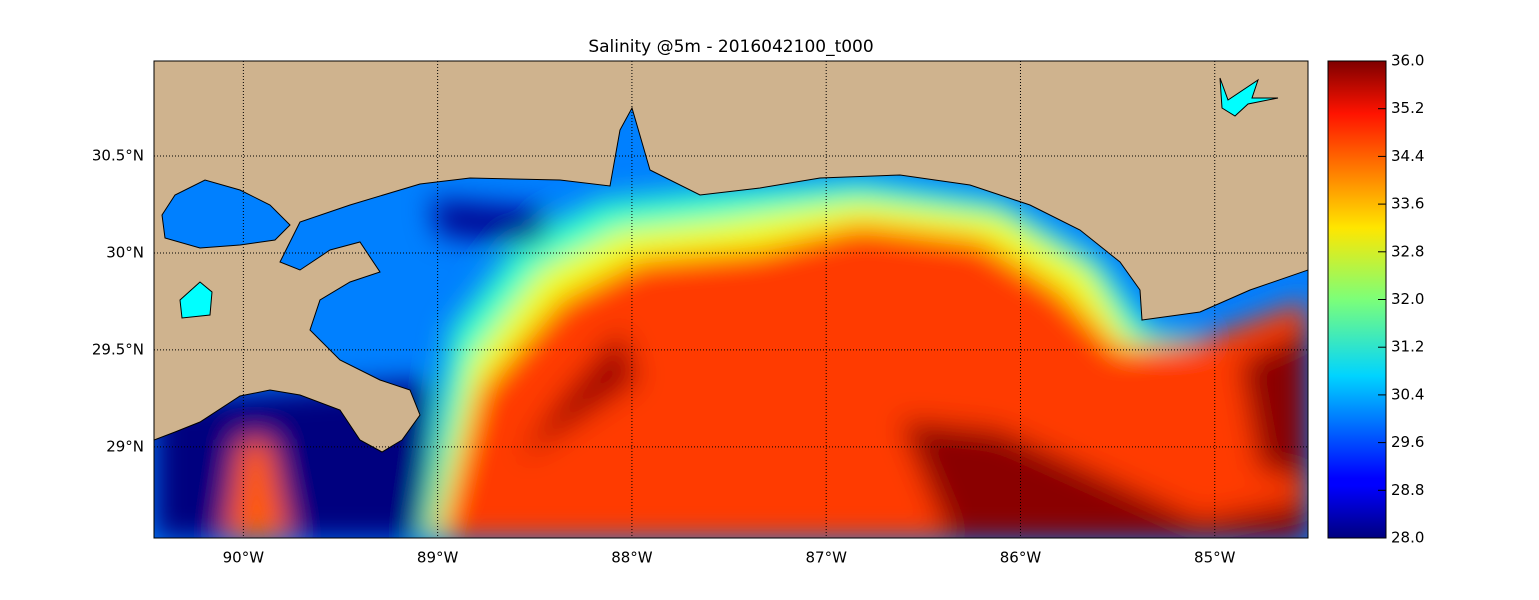  What do you see at coordinates (1407, 347) in the screenshot?
I see `colorbar-tick-label: 31.2` at bounding box center [1407, 347].